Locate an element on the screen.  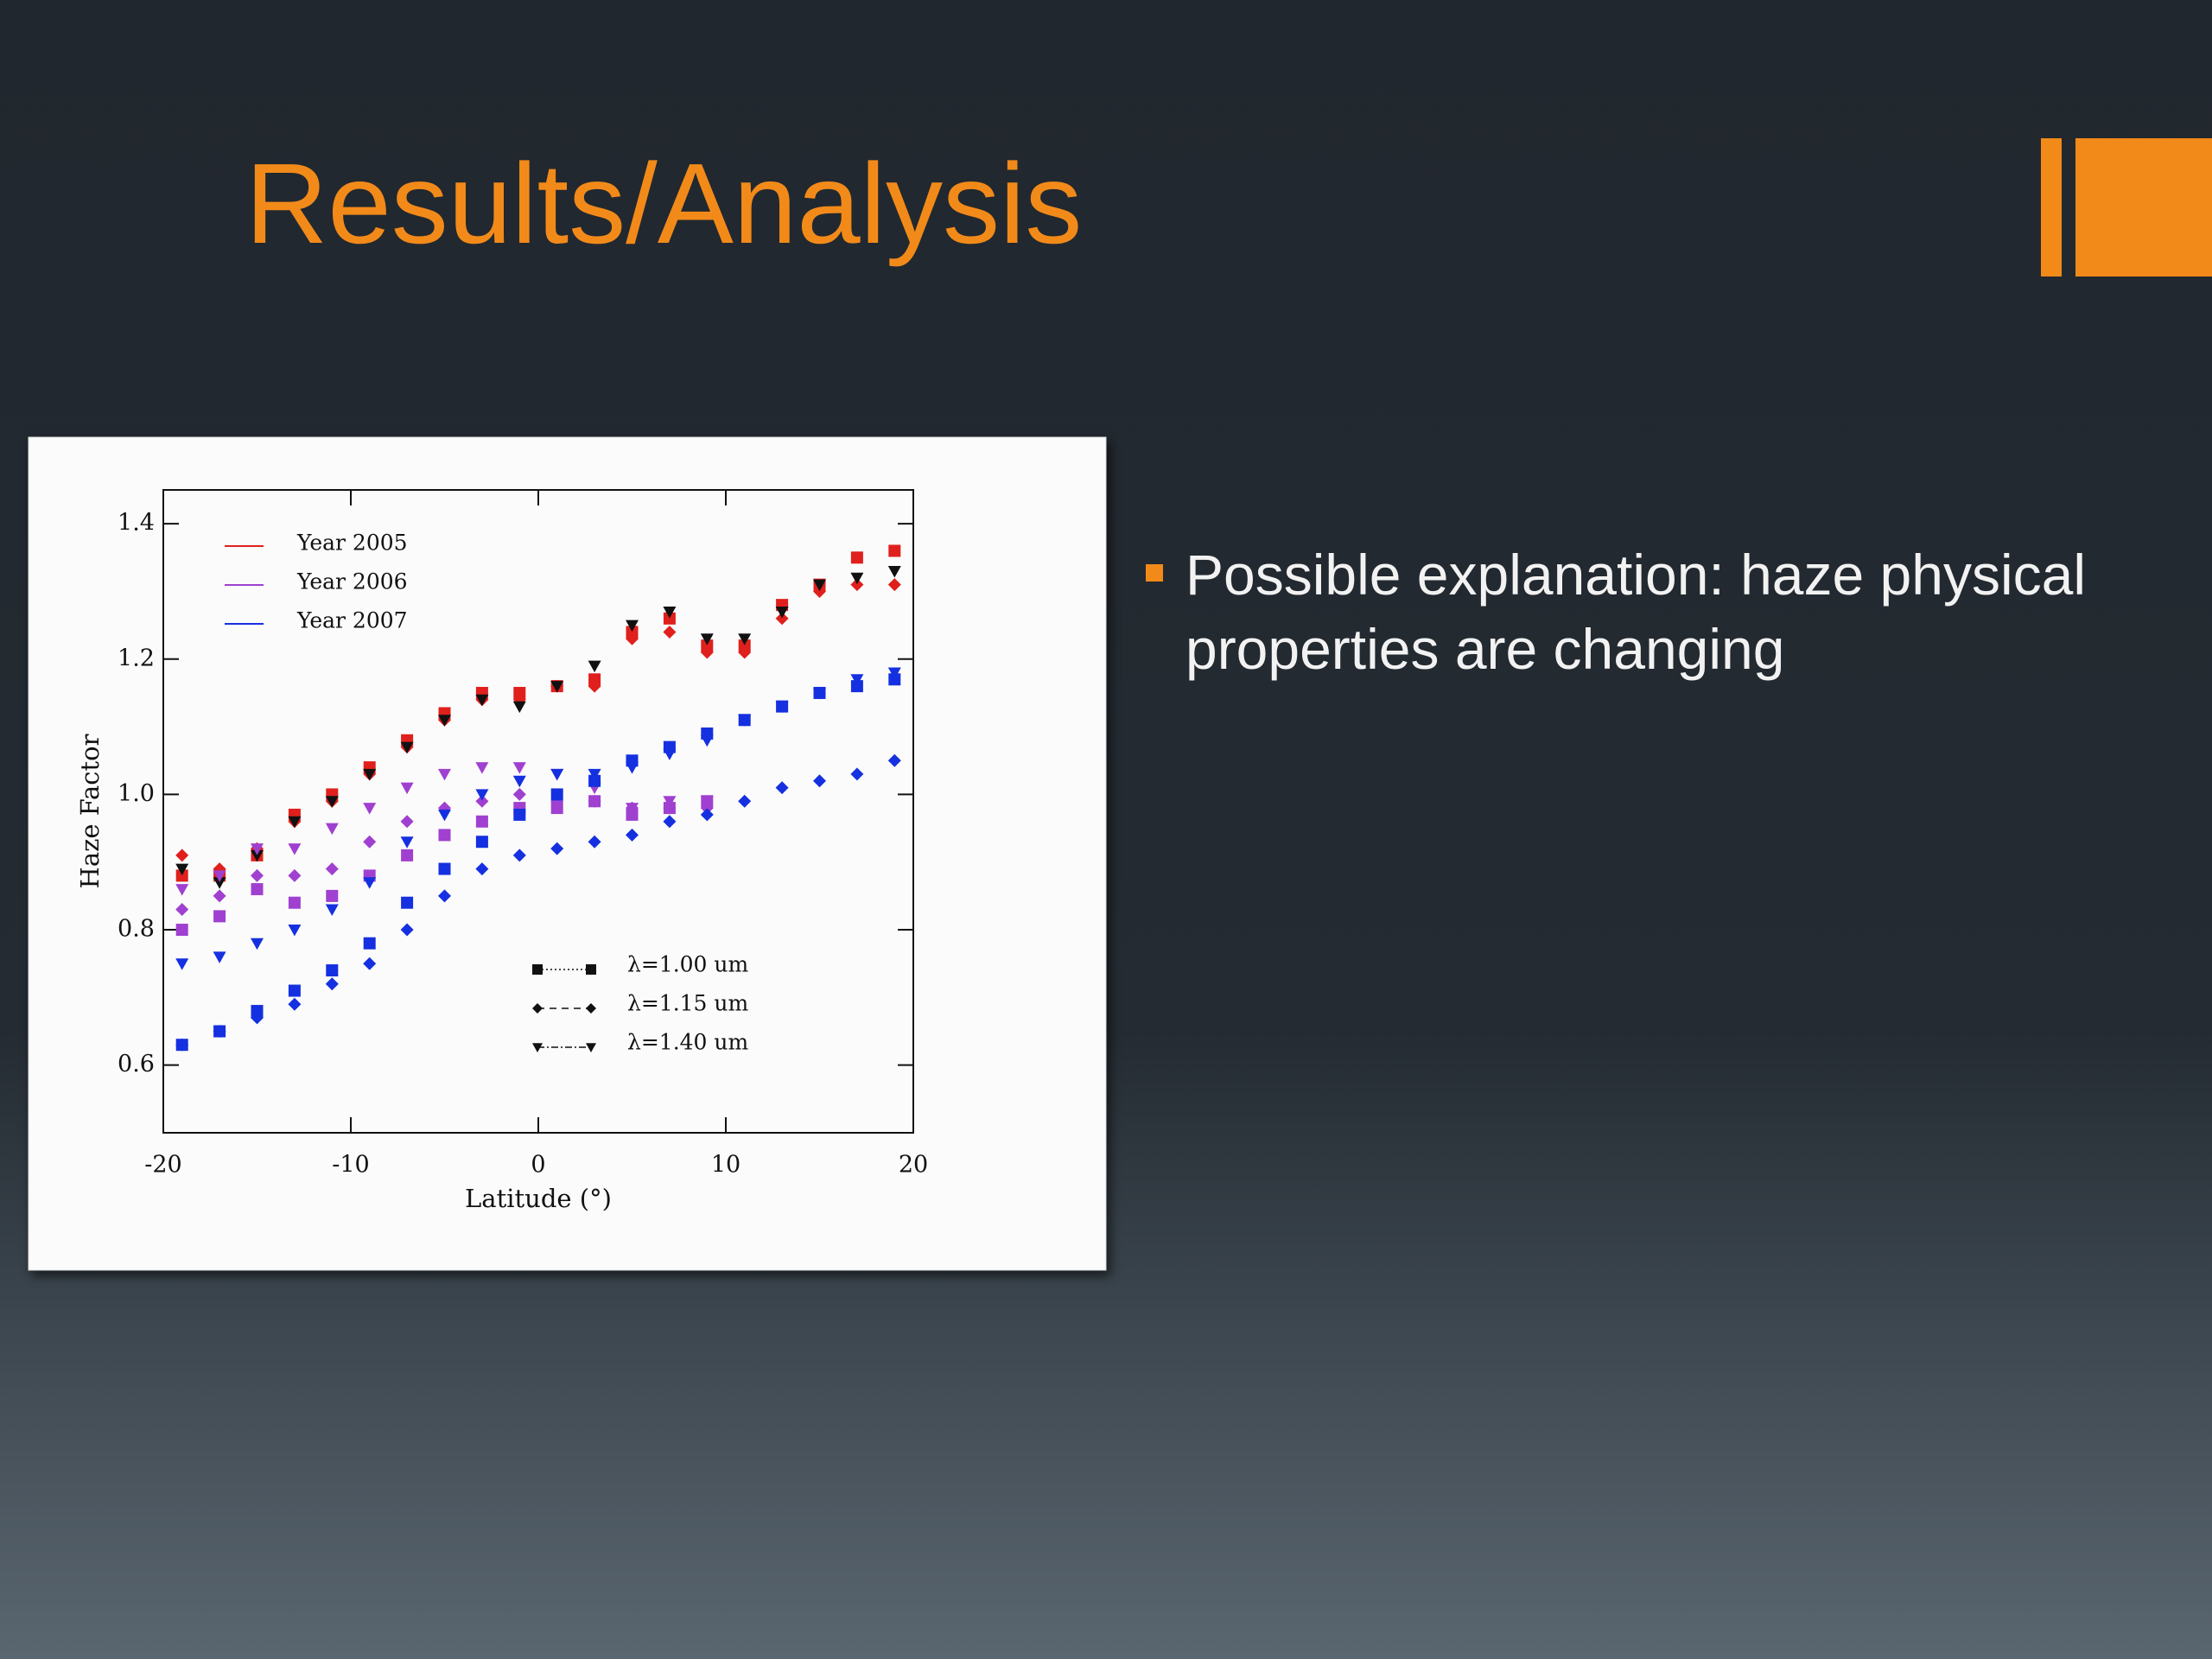
legend-label: Year 2007 is located at coordinates (352, 620).